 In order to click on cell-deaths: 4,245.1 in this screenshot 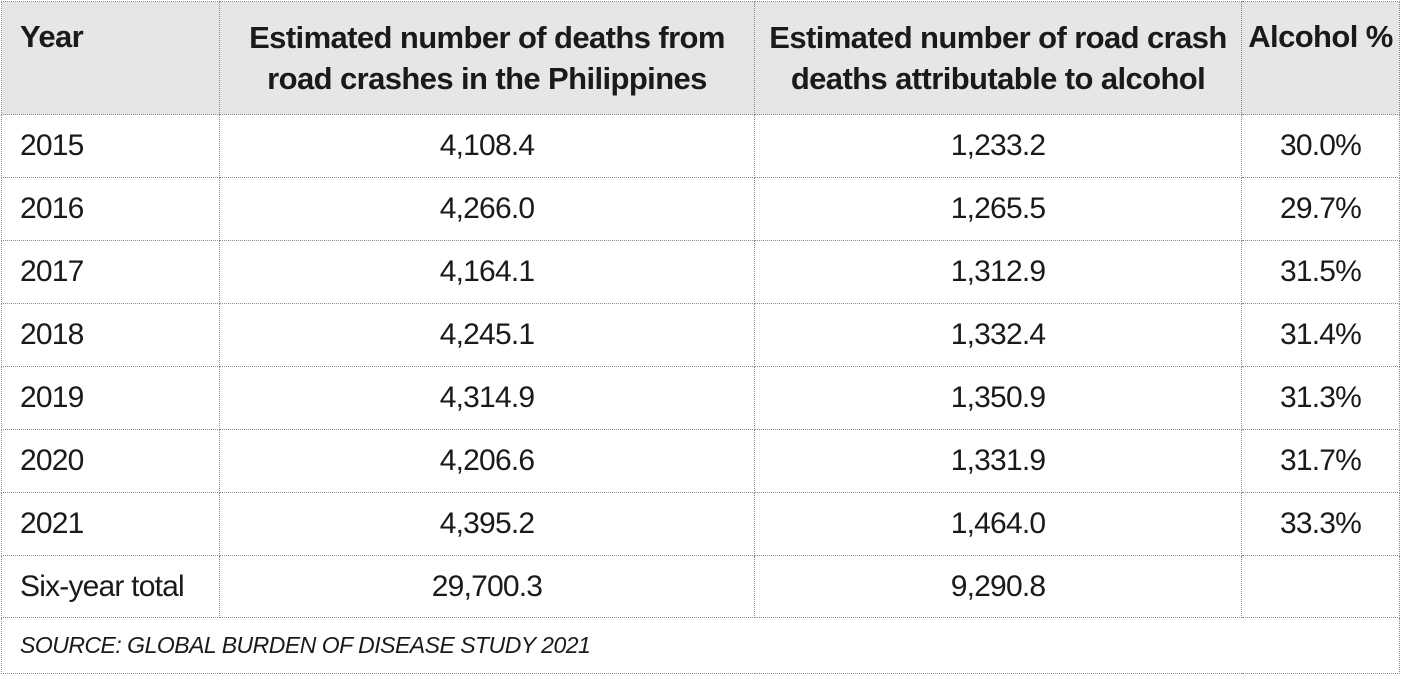, I will do `click(487, 335)`.